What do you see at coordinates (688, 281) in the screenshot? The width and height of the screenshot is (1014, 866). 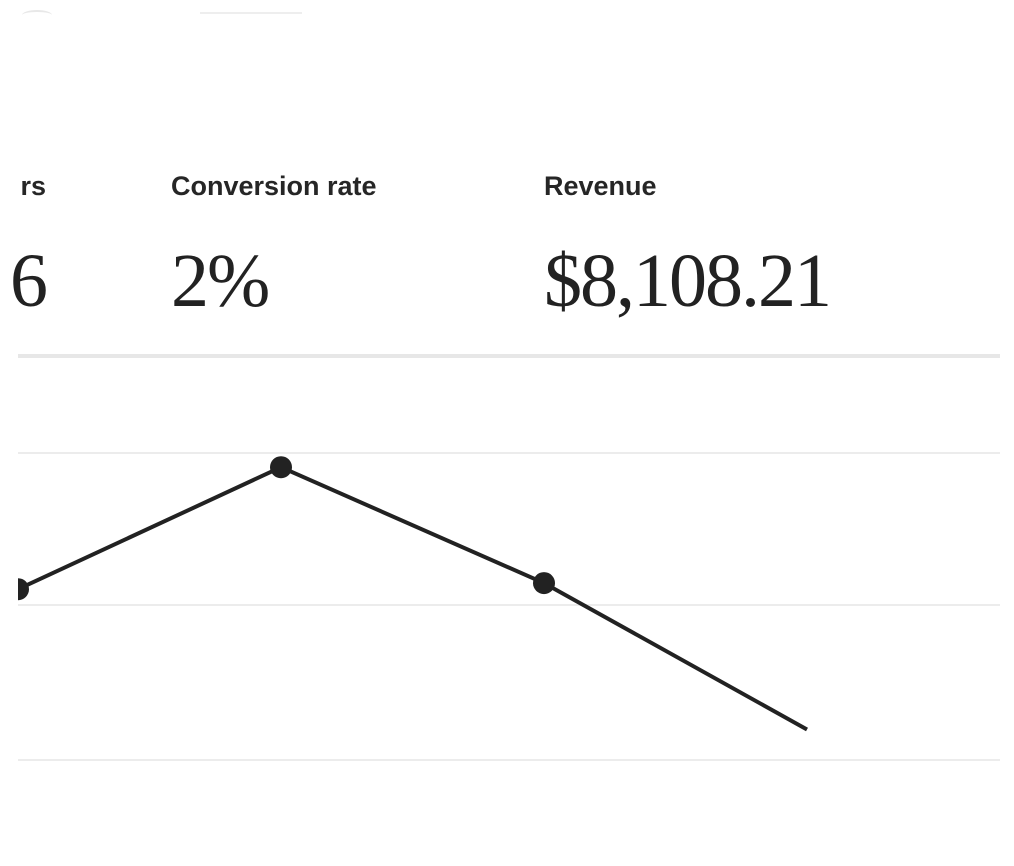 I see `revenue-value: $8,108.21` at bounding box center [688, 281].